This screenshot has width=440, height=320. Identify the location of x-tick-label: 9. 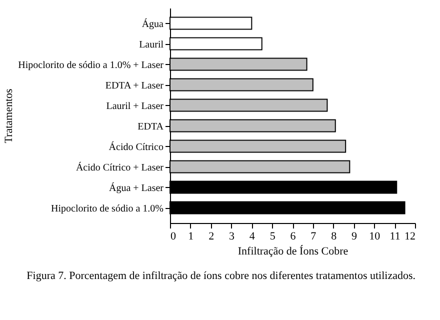
(355, 236).